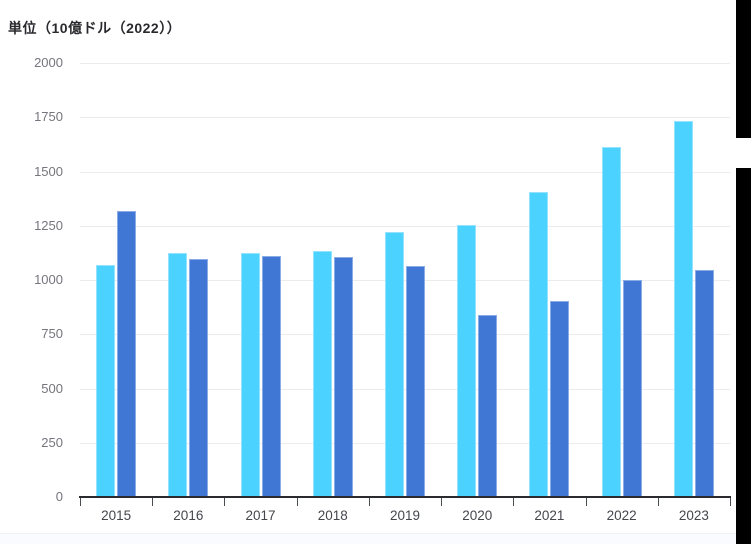  I want to click on bar-2023-light-blue, so click(683, 308).